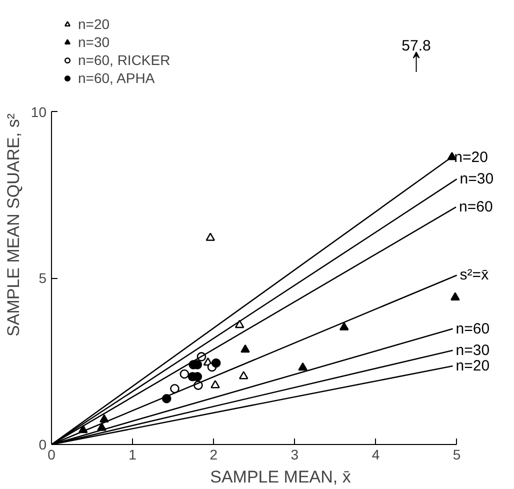  Describe the element at coordinates (116, 78) in the screenshot. I see `legend-label: n=60, APHA` at that location.